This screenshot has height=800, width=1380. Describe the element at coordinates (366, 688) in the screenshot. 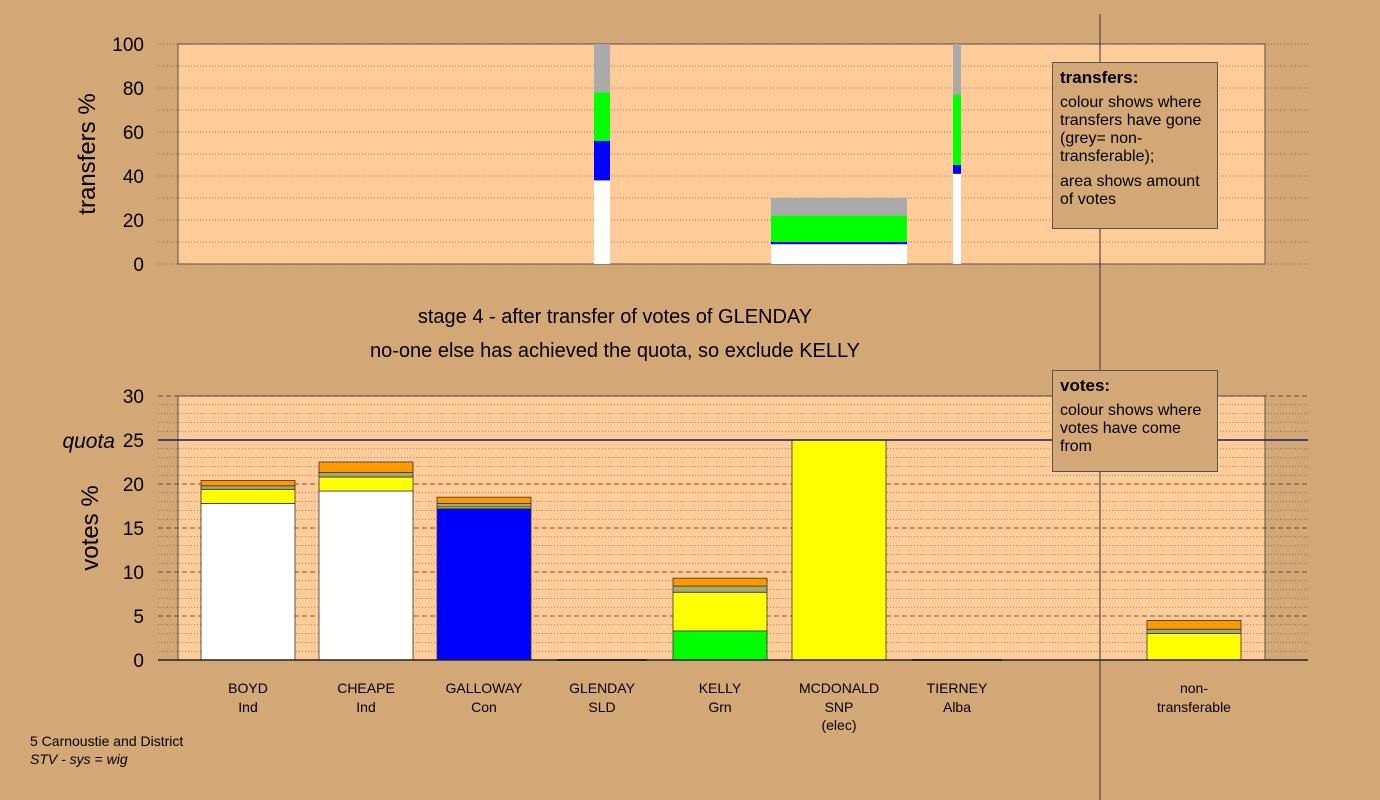

I see `candidate-name: CHEAPE` at that location.